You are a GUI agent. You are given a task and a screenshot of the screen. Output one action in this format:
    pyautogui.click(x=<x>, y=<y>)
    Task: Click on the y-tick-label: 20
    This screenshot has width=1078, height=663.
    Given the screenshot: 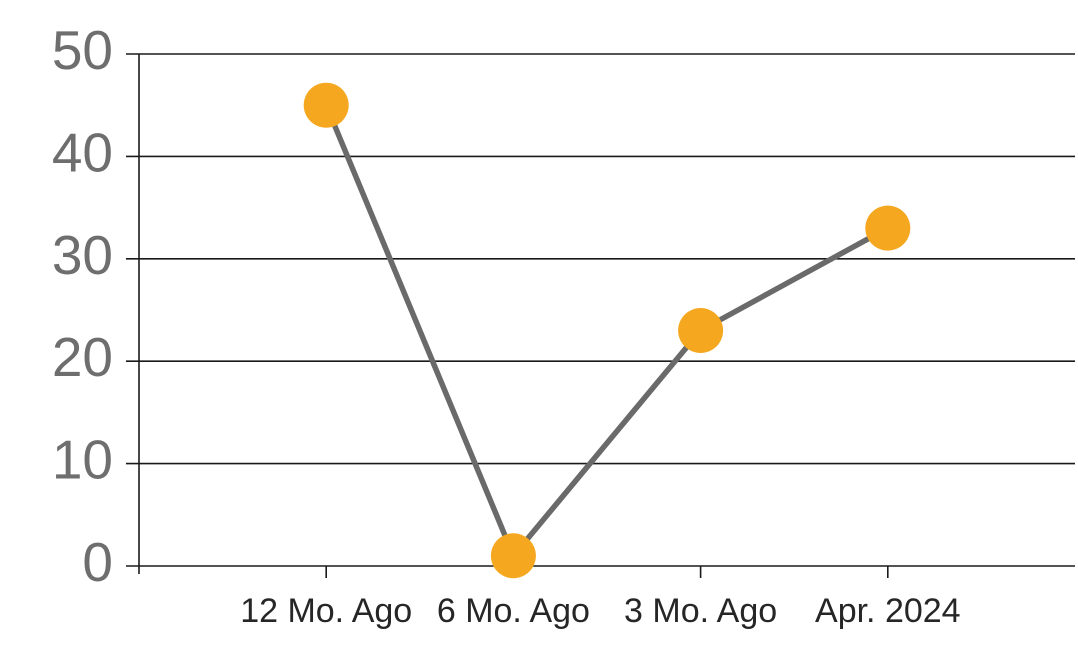 What is the action you would take?
    pyautogui.click(x=82, y=357)
    